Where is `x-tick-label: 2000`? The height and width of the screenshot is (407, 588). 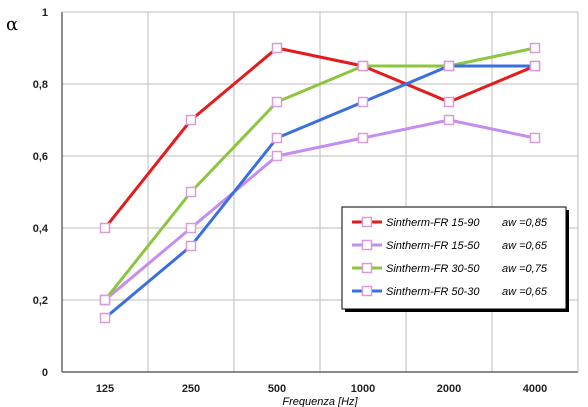 x-tick-label: 2000 is located at coordinates (449, 389).